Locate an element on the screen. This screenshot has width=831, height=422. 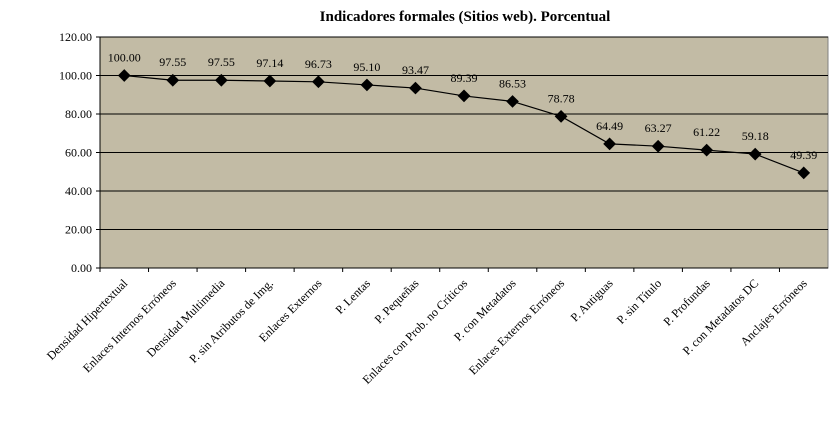
y-tick-label: 80.00 is located at coordinates (78, 114).